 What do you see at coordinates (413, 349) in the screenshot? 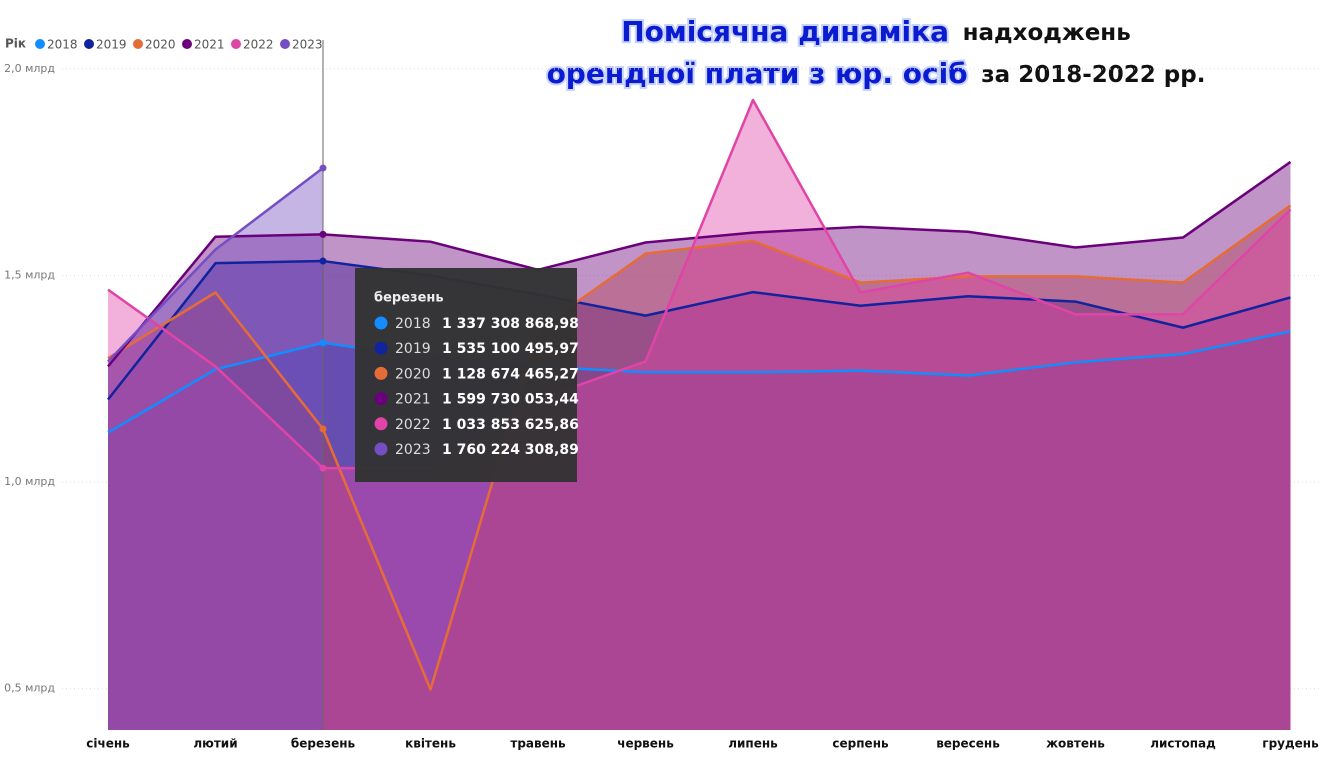
I see `tooltip-name: 2019` at bounding box center [413, 349].